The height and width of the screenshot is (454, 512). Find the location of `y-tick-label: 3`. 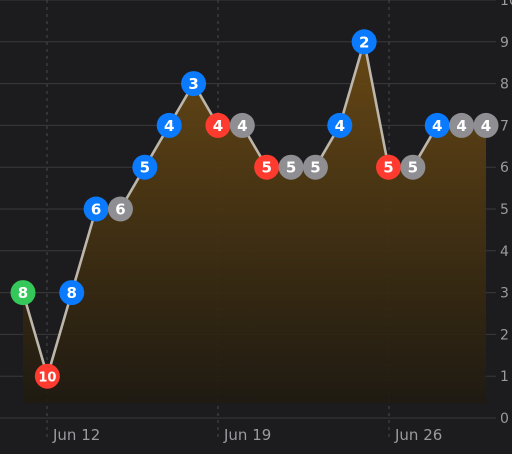

y-tick-label: 3 is located at coordinates (504, 294).